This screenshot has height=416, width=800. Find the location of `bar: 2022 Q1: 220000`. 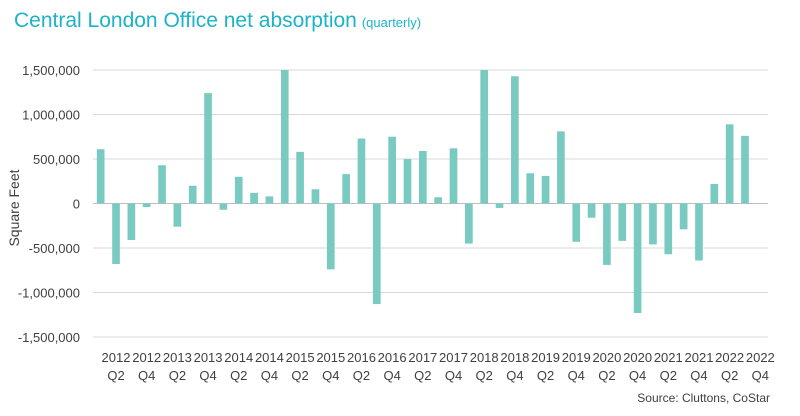

bar: 2022 Q1: 220000 is located at coordinates (714, 193).